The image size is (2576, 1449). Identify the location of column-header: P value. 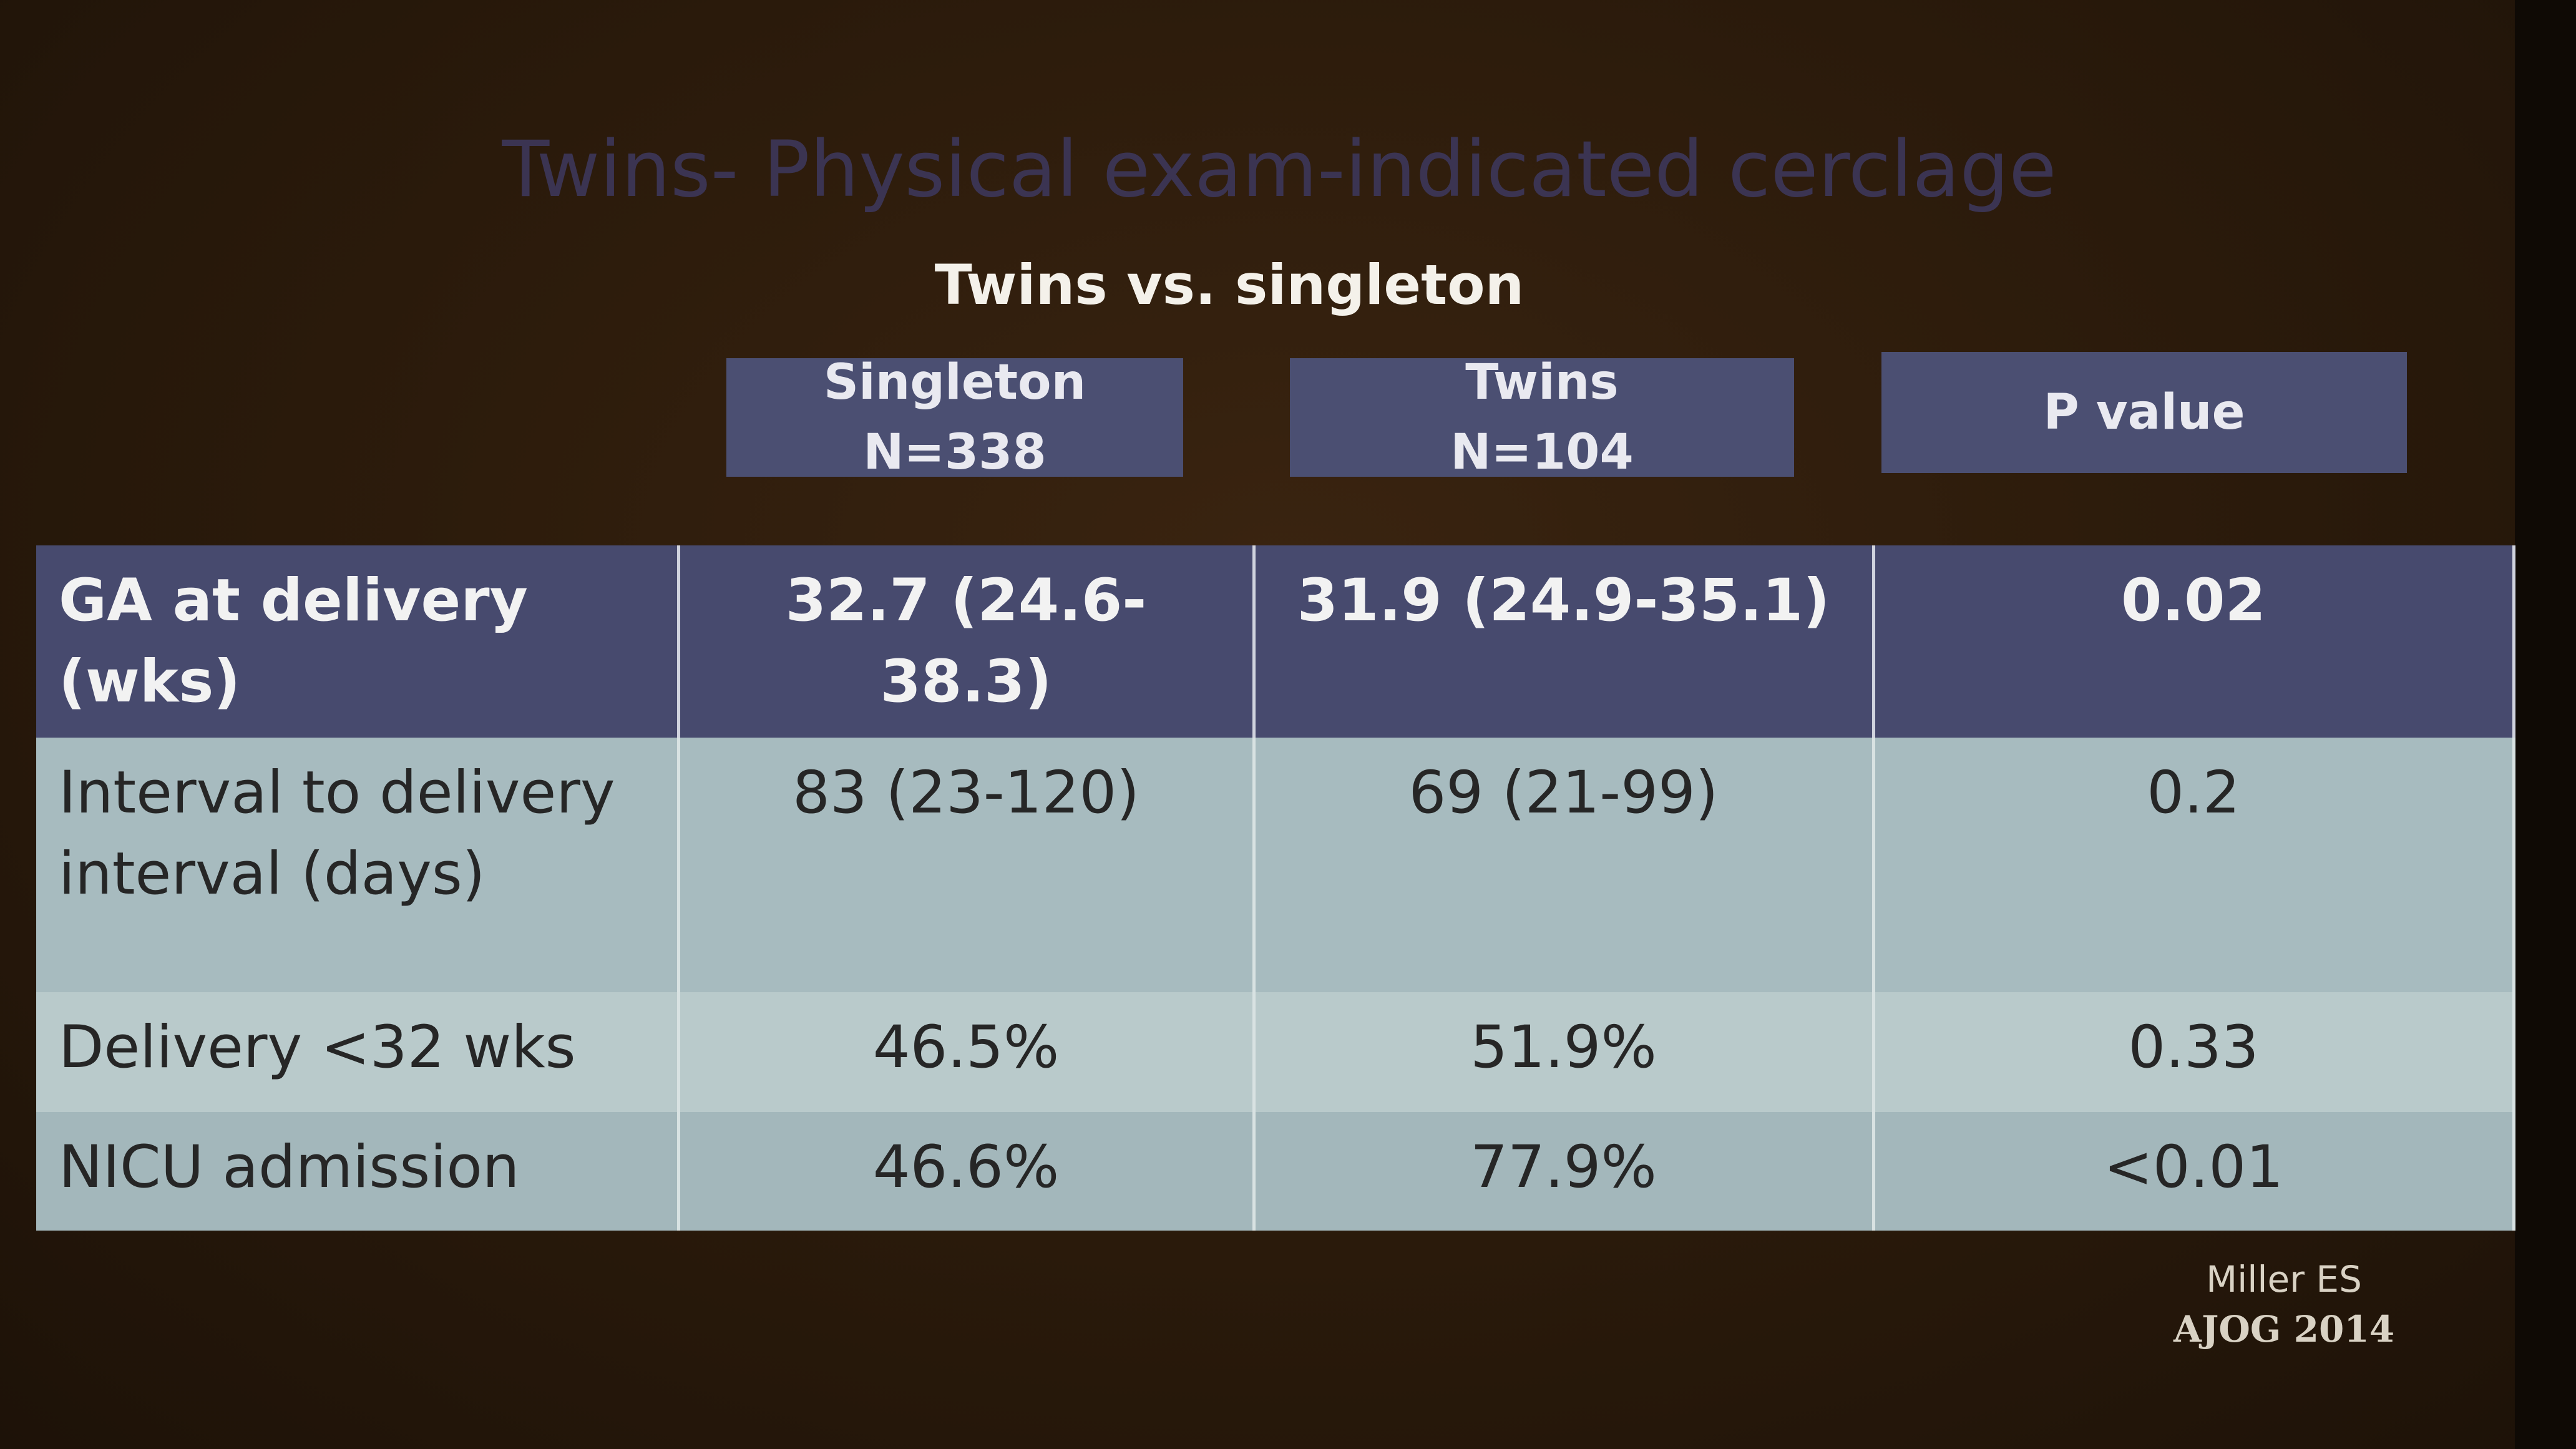
(2144, 412).